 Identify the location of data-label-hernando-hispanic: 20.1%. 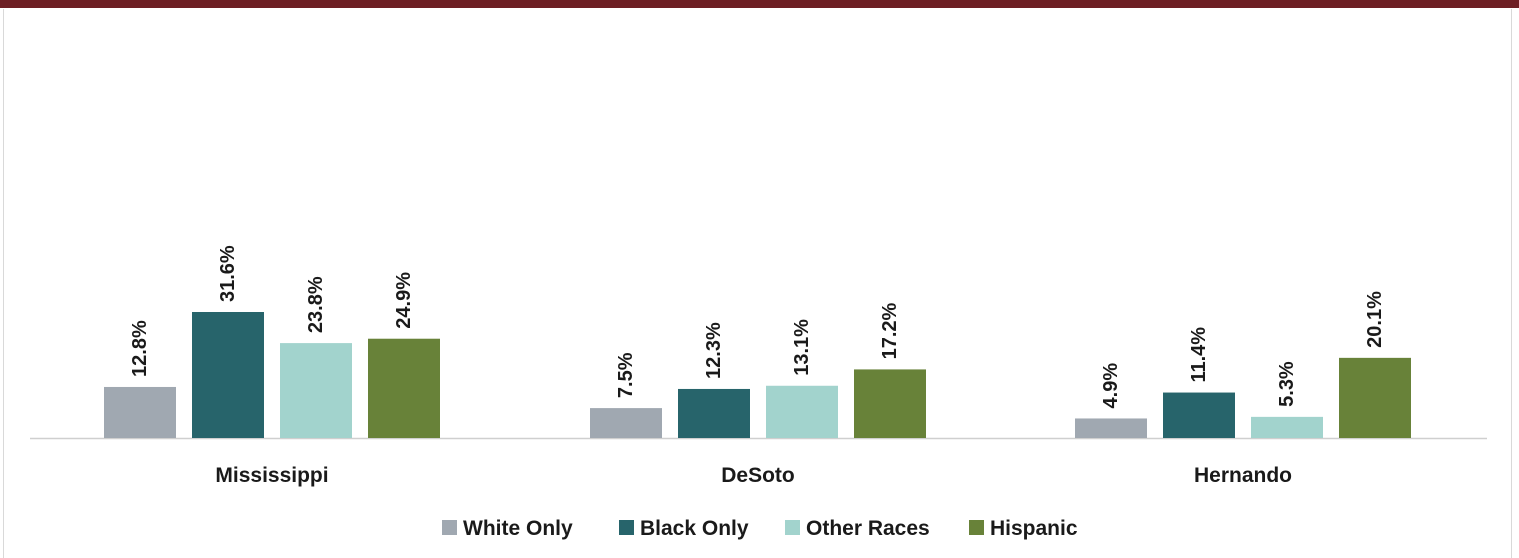
(1375, 319).